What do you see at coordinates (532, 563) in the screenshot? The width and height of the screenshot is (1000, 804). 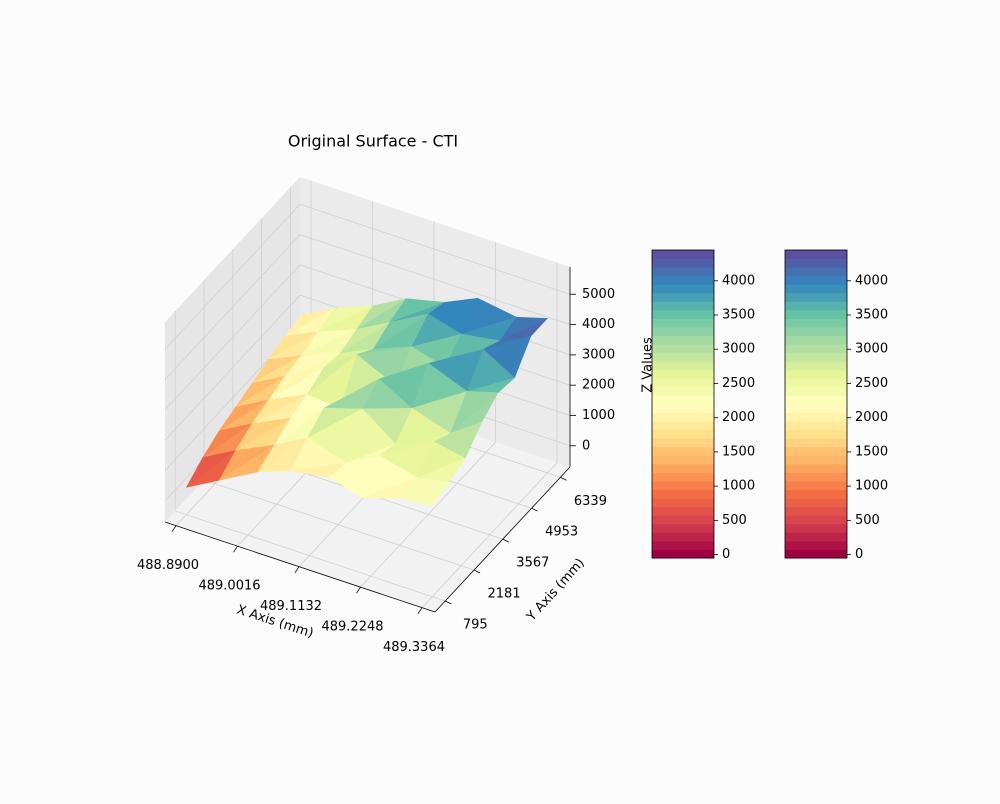 I see `y-tick-label: 3567` at bounding box center [532, 563].